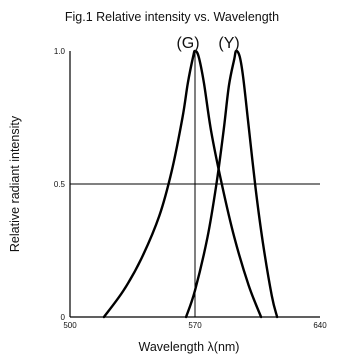 The image size is (339, 356). What do you see at coordinates (60, 184) in the screenshot?
I see `y-tick-label: 0.5` at bounding box center [60, 184].